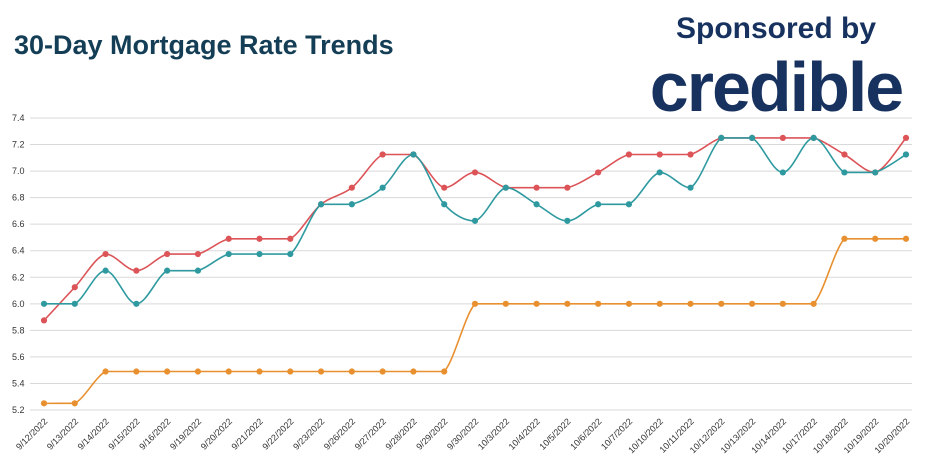 The width and height of the screenshot is (932, 470). I want to click on x-tick-label: 9/27/2022, so click(370, 433).